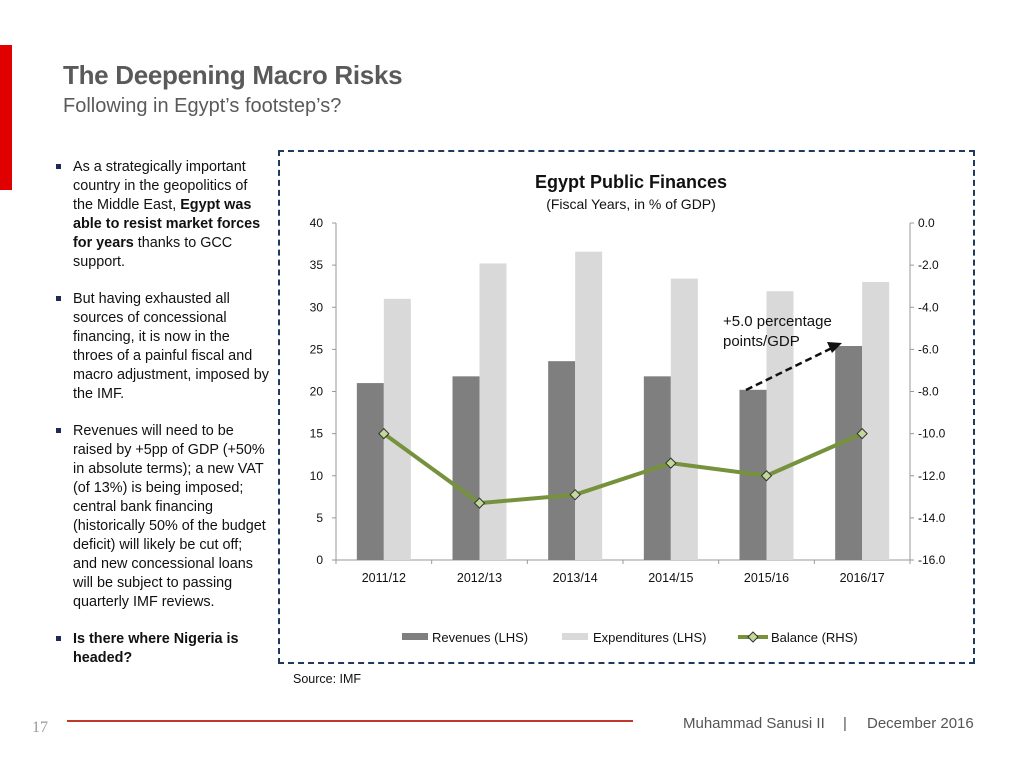 The image size is (1024, 768). I want to click on page-number: 17, so click(40, 727).